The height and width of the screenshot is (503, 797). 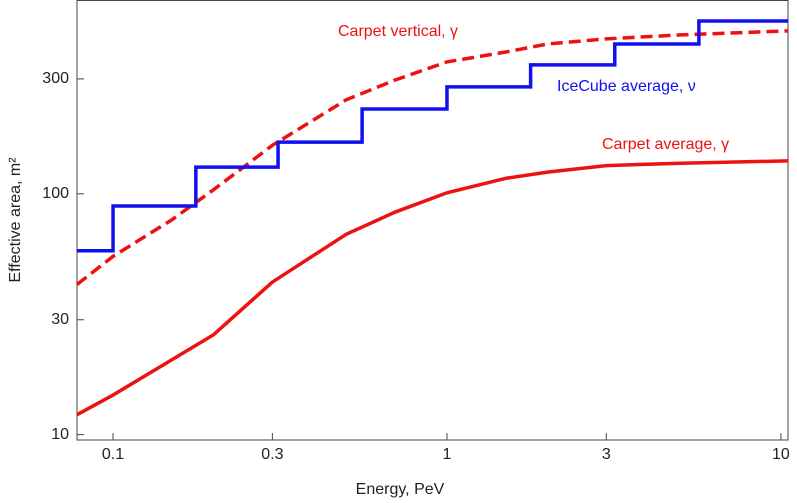 I want to click on series-label: IceCube average, ν, so click(x=626, y=86).